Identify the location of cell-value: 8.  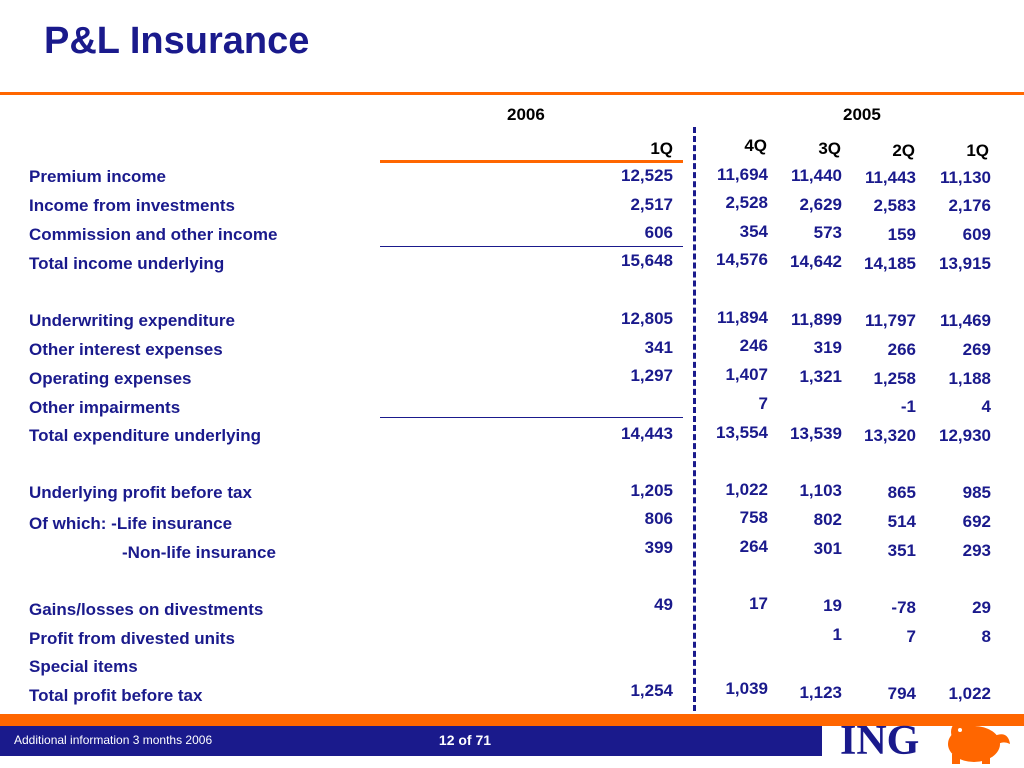
(986, 636).